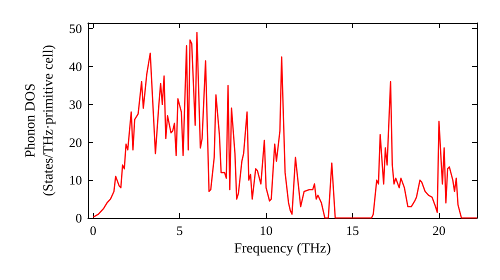 This screenshot has height=280, width=500. I want to click on y-tick-label: 0, so click(79, 218).